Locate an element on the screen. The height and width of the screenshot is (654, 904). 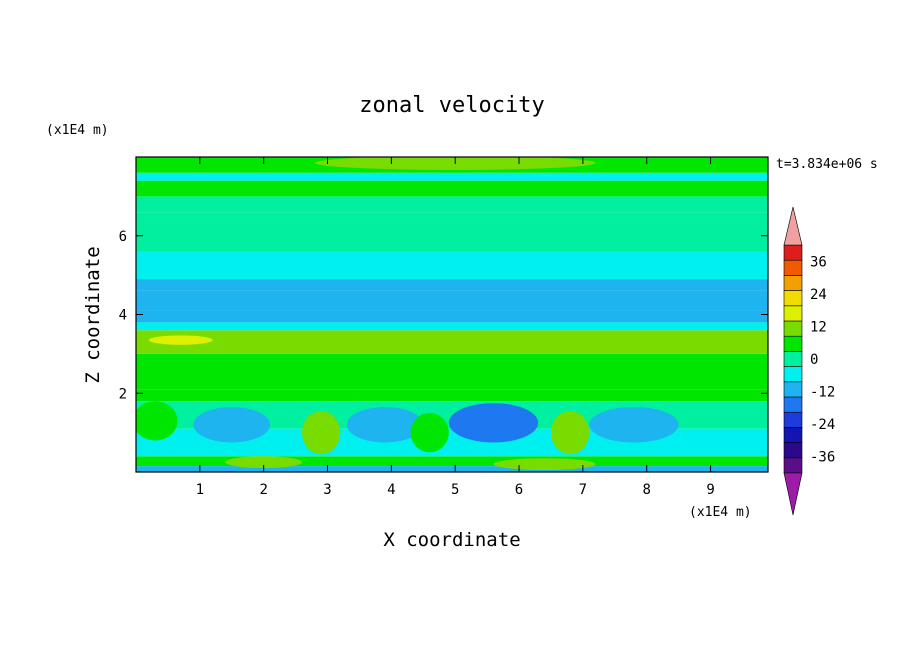
x-tick-label: 4 is located at coordinates (391, 490).